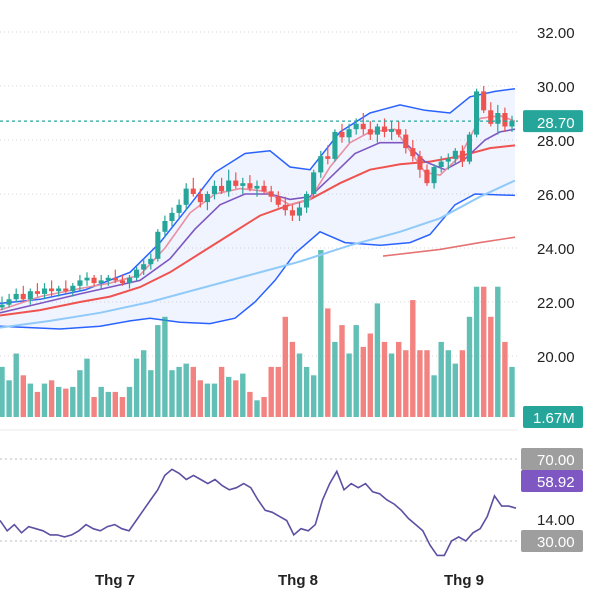 This screenshot has height=605, width=600. I want to click on price-tick: 30.00, so click(556, 87).